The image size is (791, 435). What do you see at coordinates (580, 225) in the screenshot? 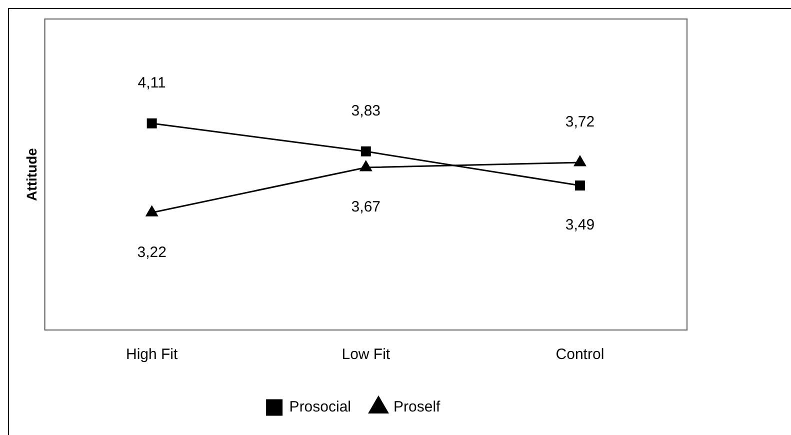
I see `data-label: 3,49` at bounding box center [580, 225].